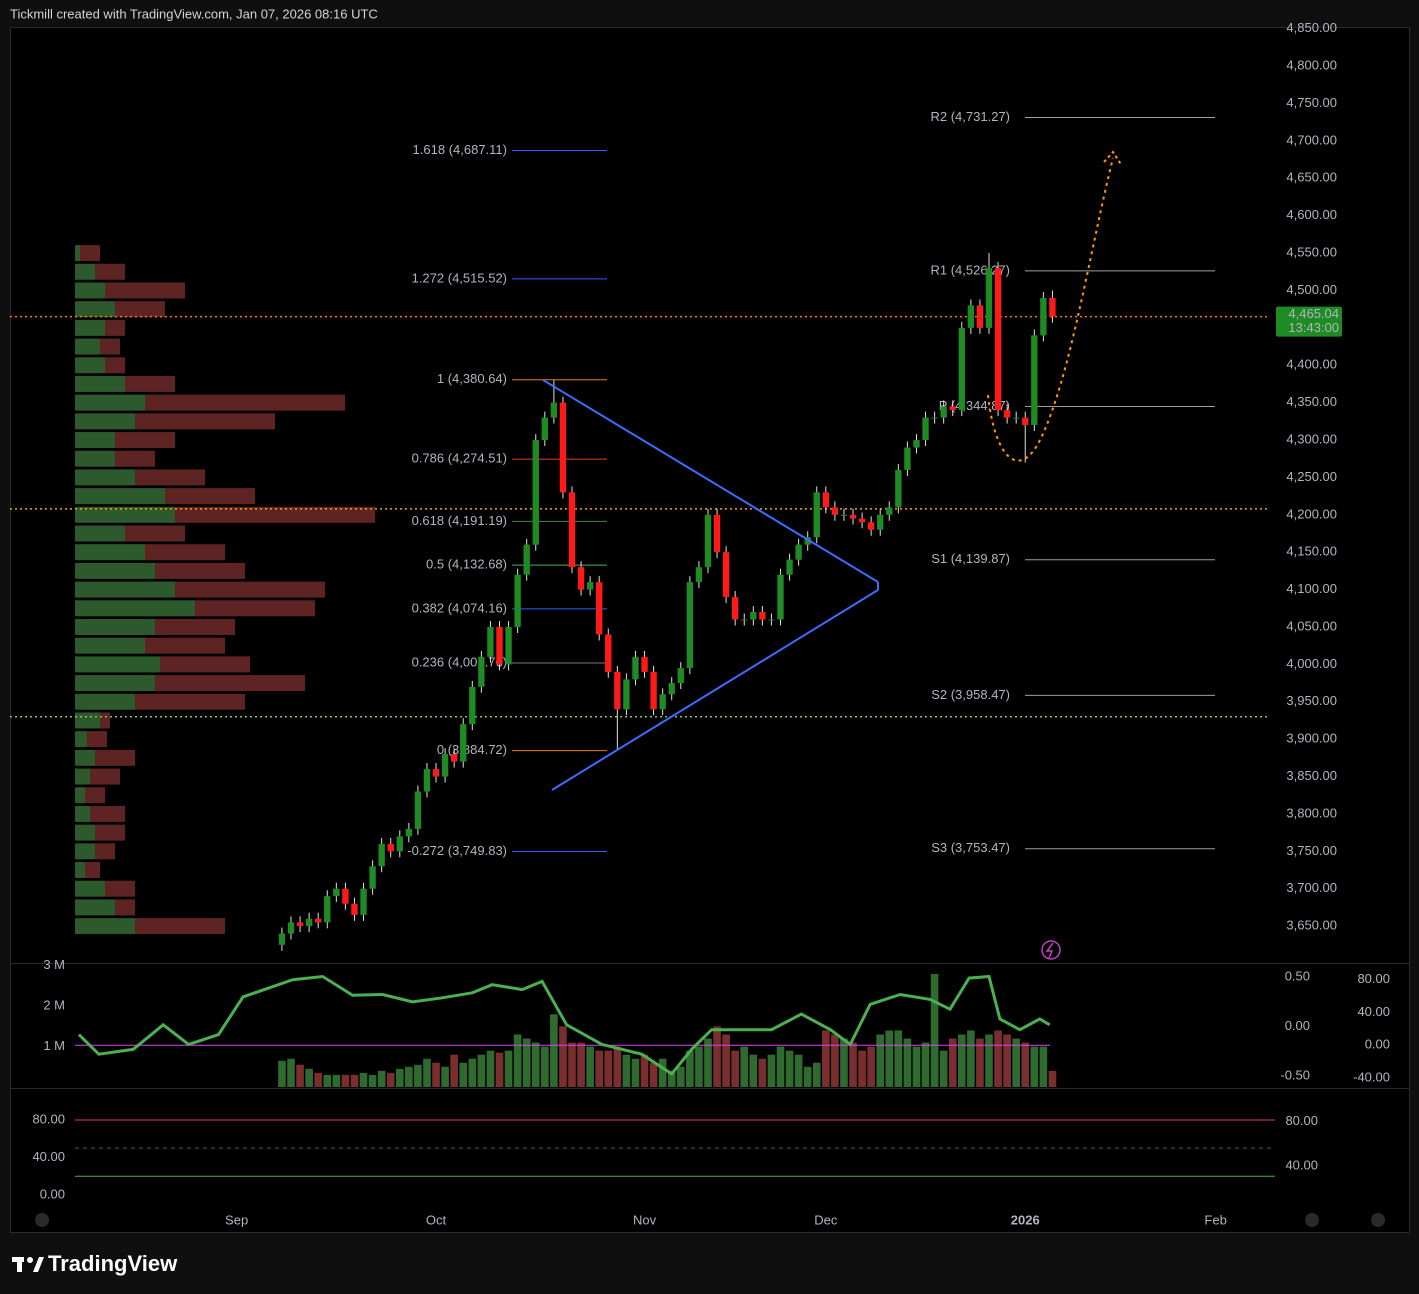  Describe the element at coordinates (1311, 887) in the screenshot. I see `y-tick-label: 3,700.00` at that location.